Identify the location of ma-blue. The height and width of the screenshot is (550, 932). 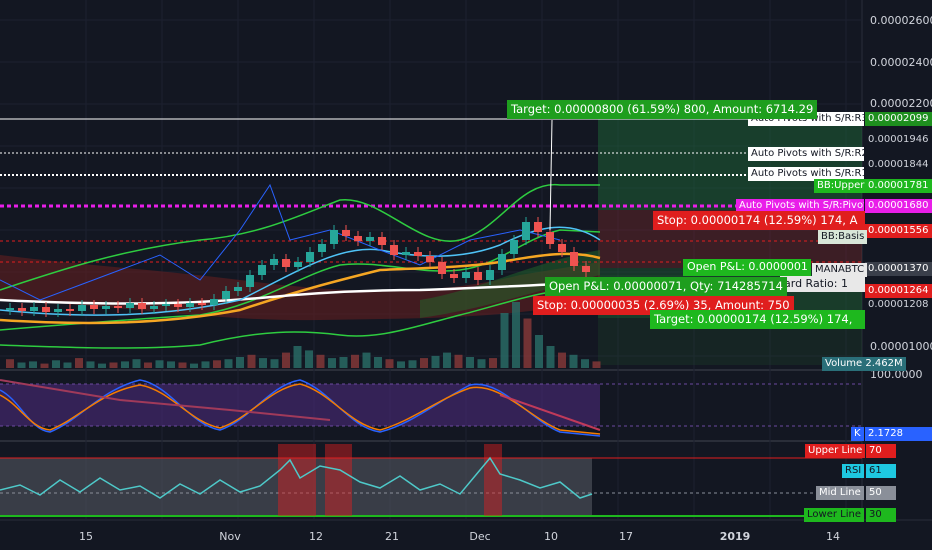
(300, 271).